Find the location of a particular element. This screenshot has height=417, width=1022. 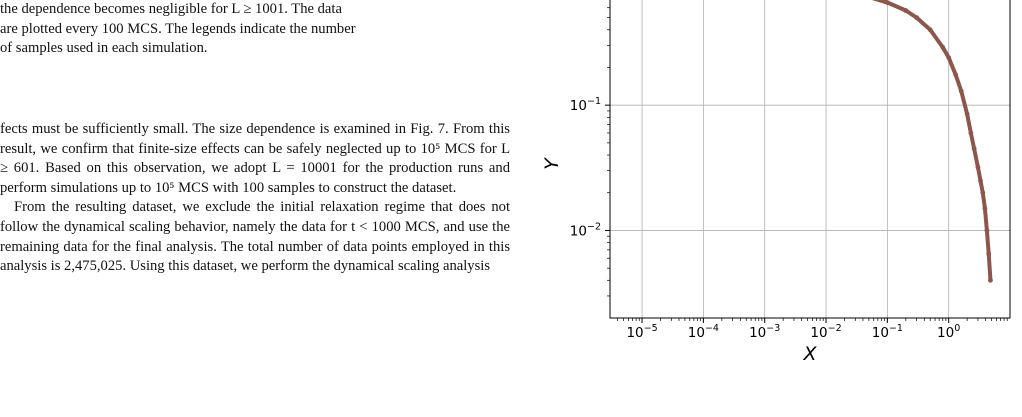

x-tick-label: 10⁰ is located at coordinates (948, 332).